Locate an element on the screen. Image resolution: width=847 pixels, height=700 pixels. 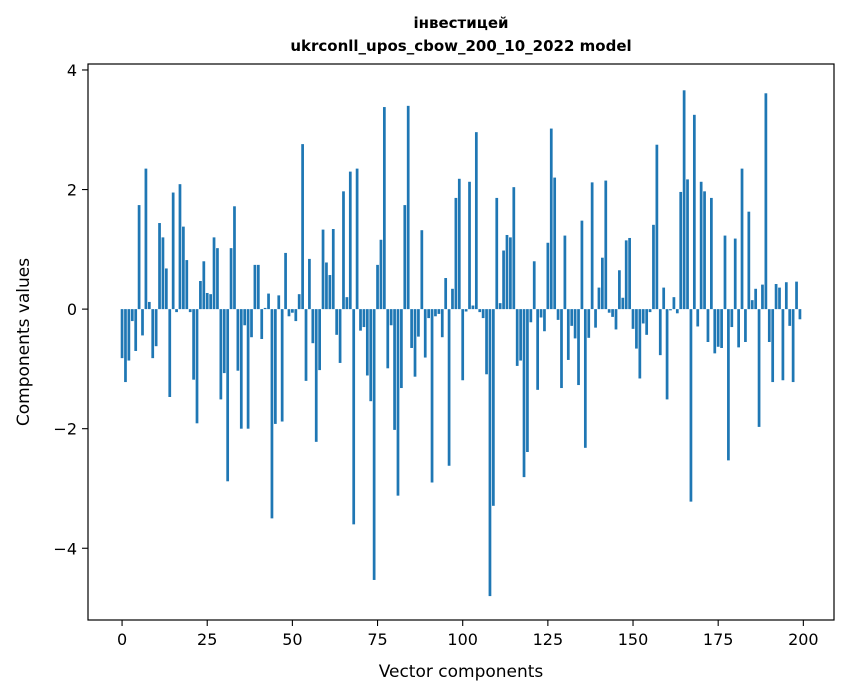
x-axis-label: Vector components is located at coordinates (461, 672).